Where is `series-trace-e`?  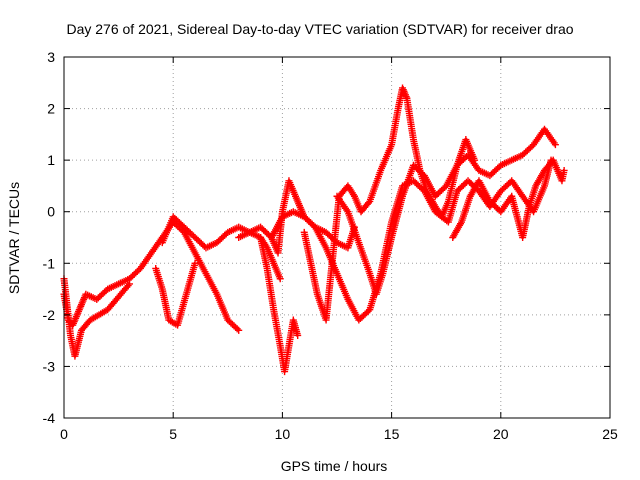 series-trace-e is located at coordinates (279, 305).